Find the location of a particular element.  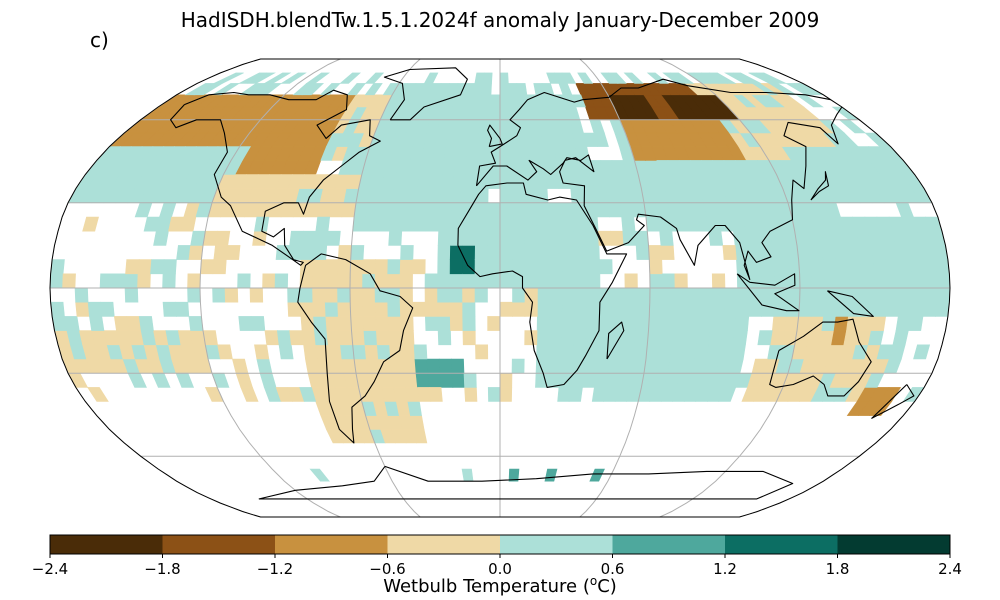

colorbar-label-suffix: C) is located at coordinates (607, 586).